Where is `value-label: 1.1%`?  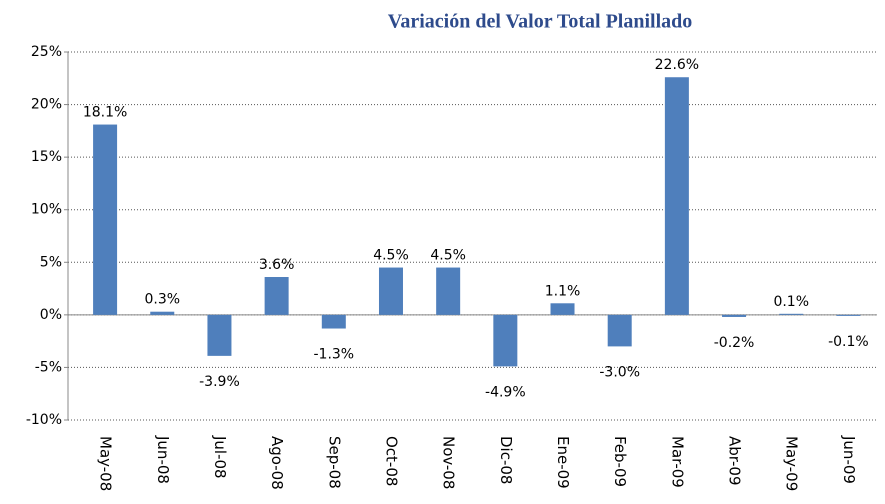
value-label: 1.1% is located at coordinates (563, 291).